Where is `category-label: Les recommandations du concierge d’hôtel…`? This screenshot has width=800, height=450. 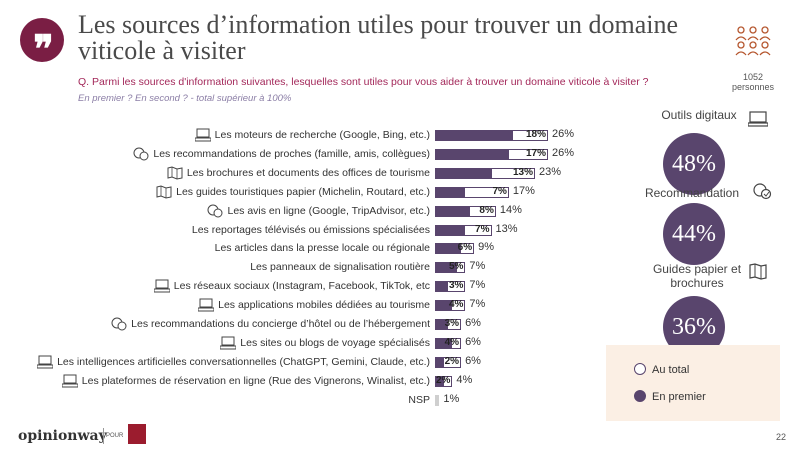
category-label: Les recommandations du concierge d’hôtel… is located at coordinates (280, 324).